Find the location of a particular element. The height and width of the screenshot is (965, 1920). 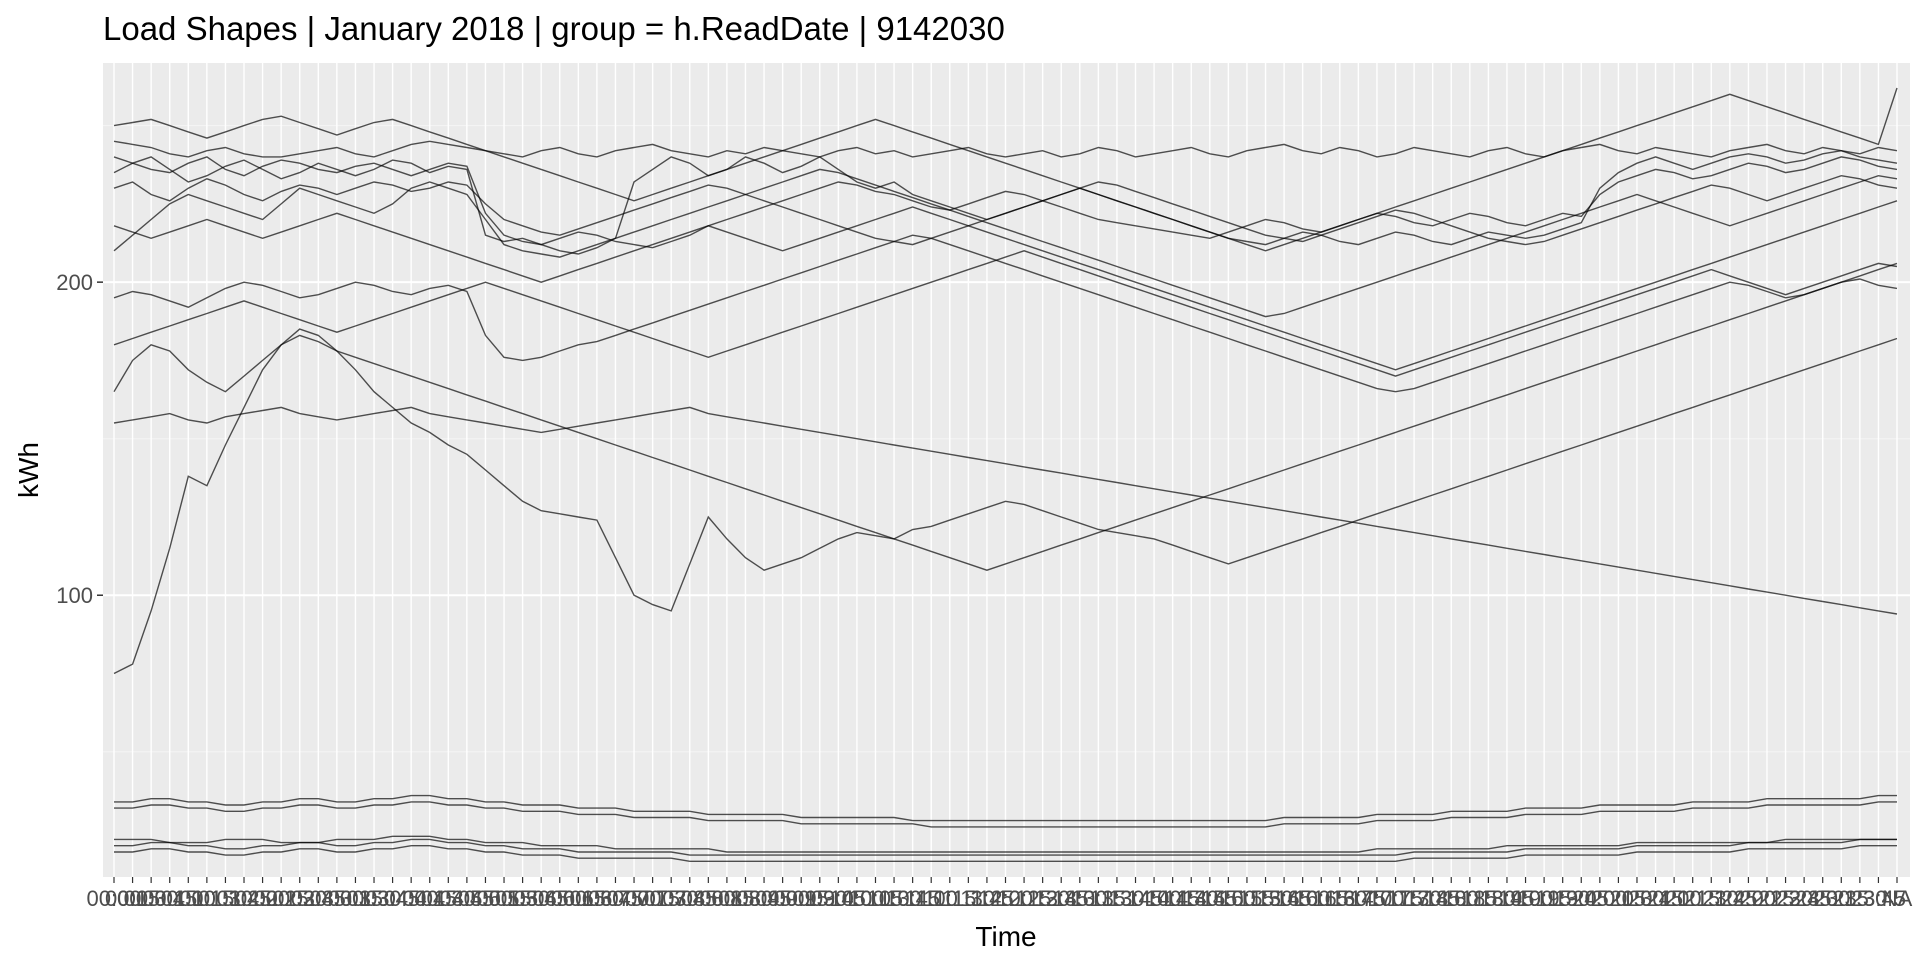

x-tick-label: 02:30 is located at coordinates (299, 898).